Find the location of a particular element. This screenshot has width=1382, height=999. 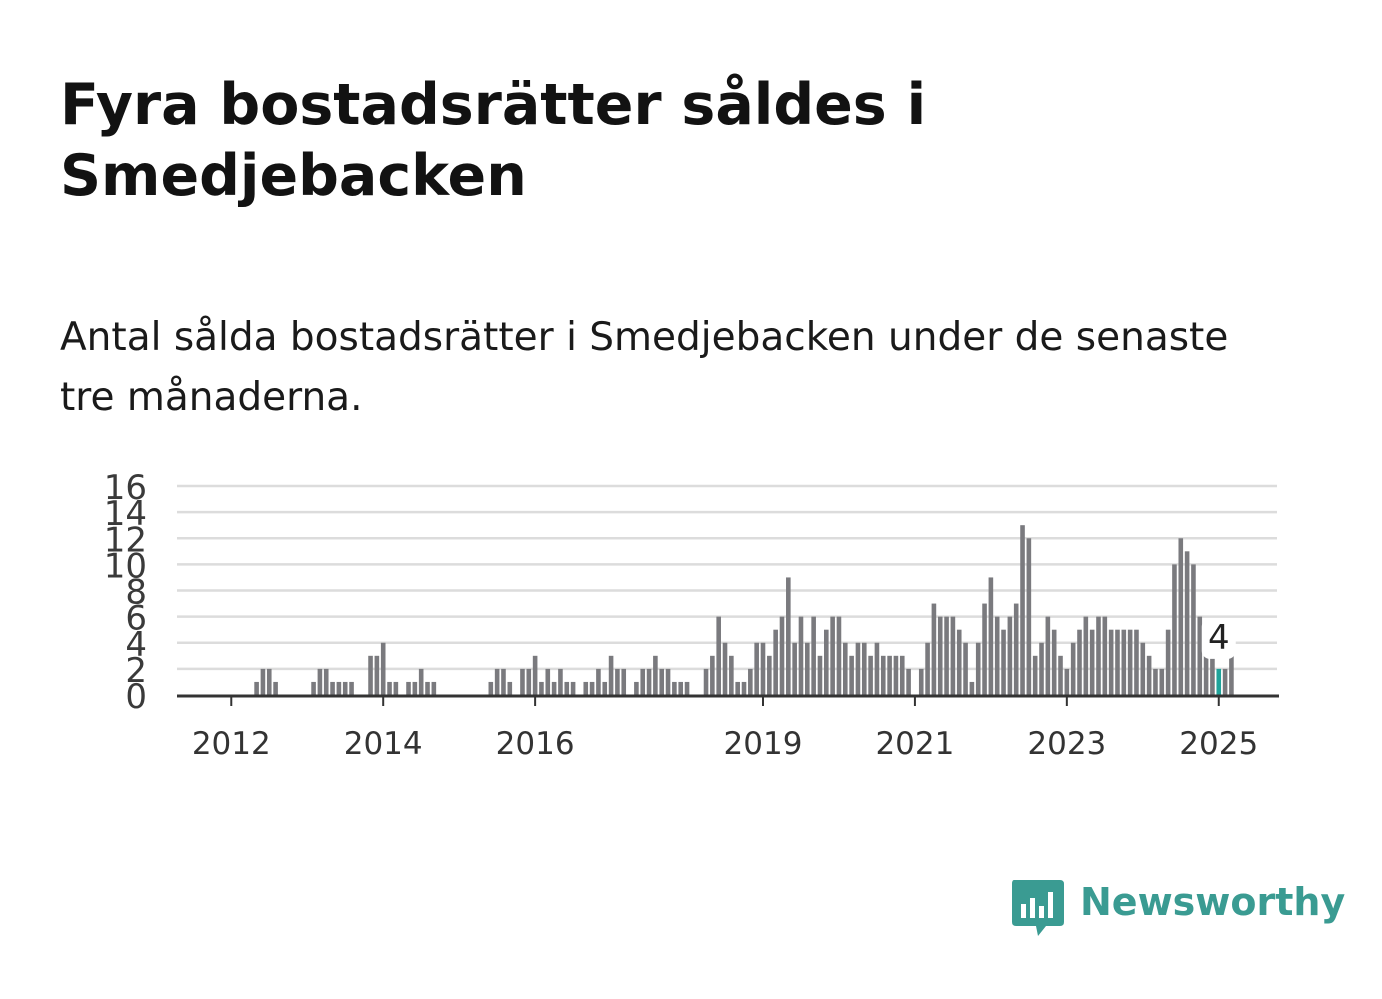

x-tick-label: 2012 is located at coordinates (231, 744).